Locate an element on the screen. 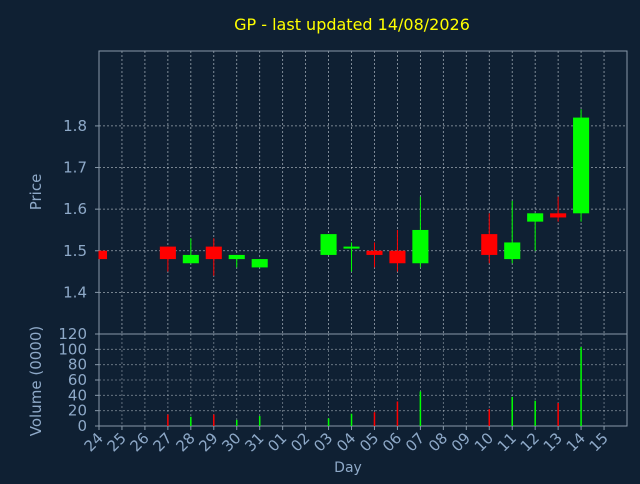 This screenshot has width=640, height=484. volume-tick-label: 100 is located at coordinates (72, 349).